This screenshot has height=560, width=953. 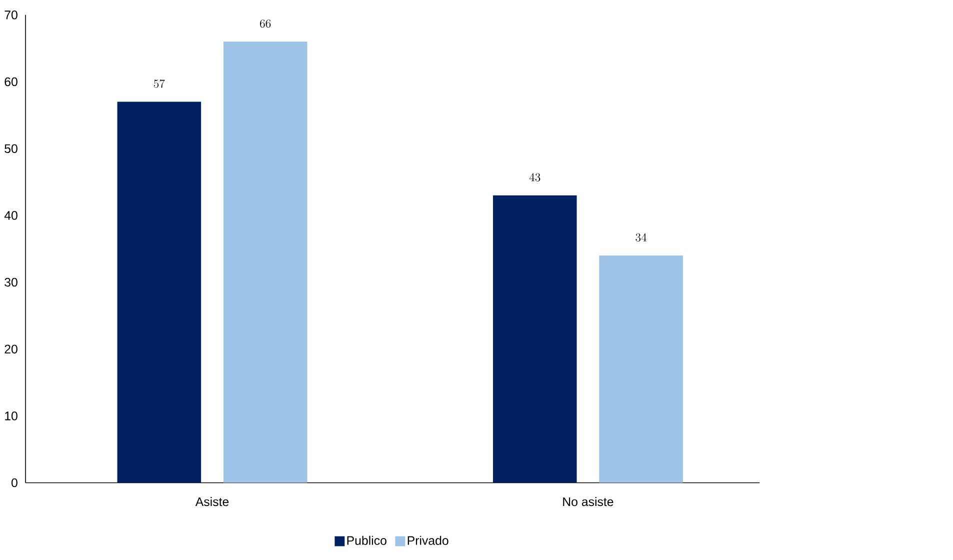 What do you see at coordinates (641, 237) in the screenshot?
I see `data-label: 34` at bounding box center [641, 237].